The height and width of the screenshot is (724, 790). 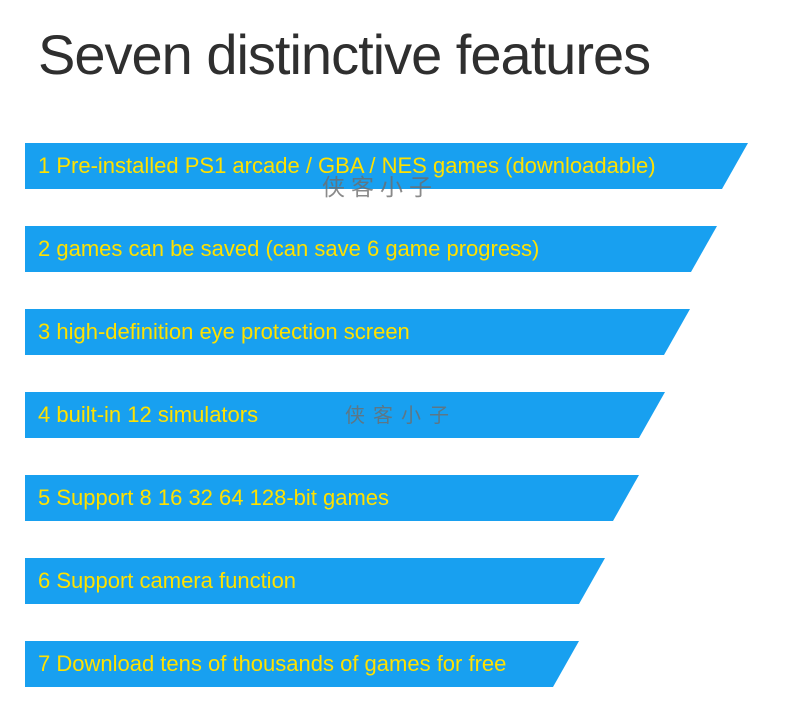 What do you see at coordinates (345, 415) in the screenshot?
I see `feature-banner: 4 built-in 12 simulators` at bounding box center [345, 415].